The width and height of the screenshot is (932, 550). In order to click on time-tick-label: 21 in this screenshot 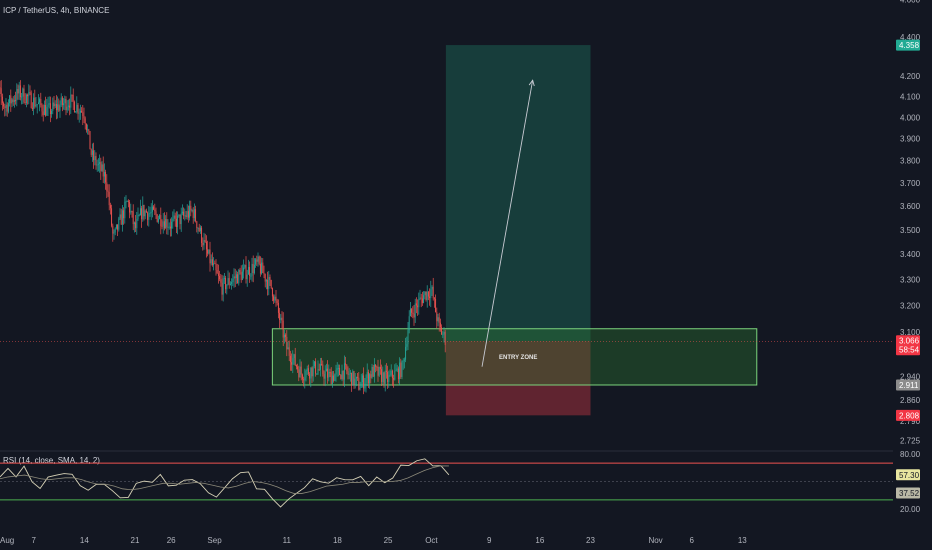, I will do `click(135, 540)`.